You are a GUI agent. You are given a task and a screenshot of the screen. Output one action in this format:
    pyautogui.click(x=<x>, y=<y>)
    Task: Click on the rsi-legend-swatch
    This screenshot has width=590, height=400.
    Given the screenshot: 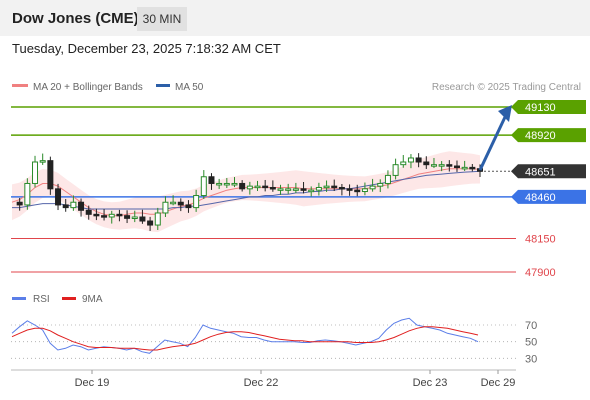 What is the action you would take?
    pyautogui.click(x=19, y=298)
    